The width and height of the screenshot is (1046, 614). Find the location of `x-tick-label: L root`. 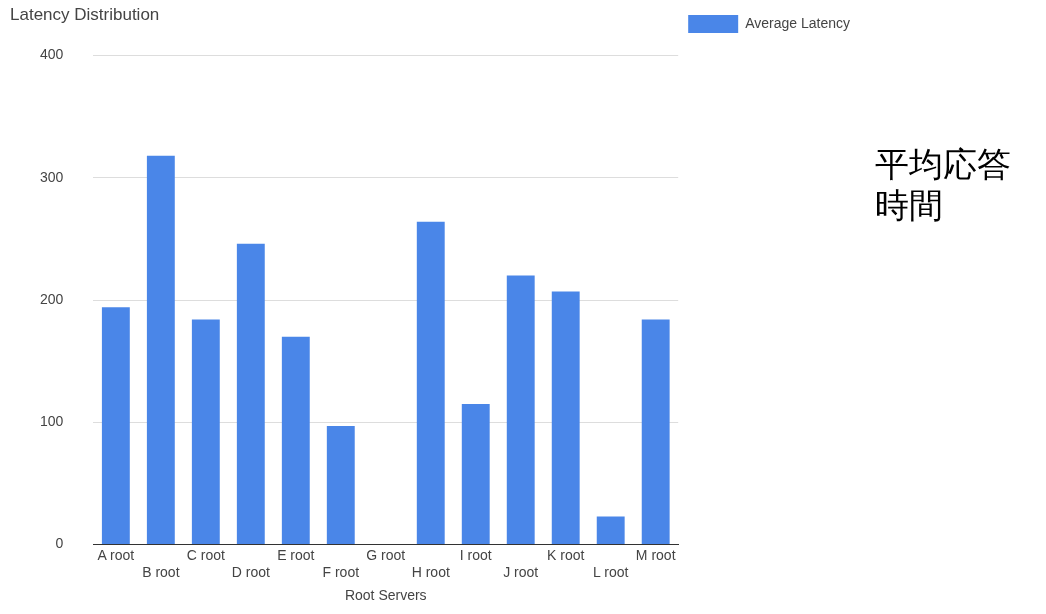

x-tick-label: L root is located at coordinates (611, 571).